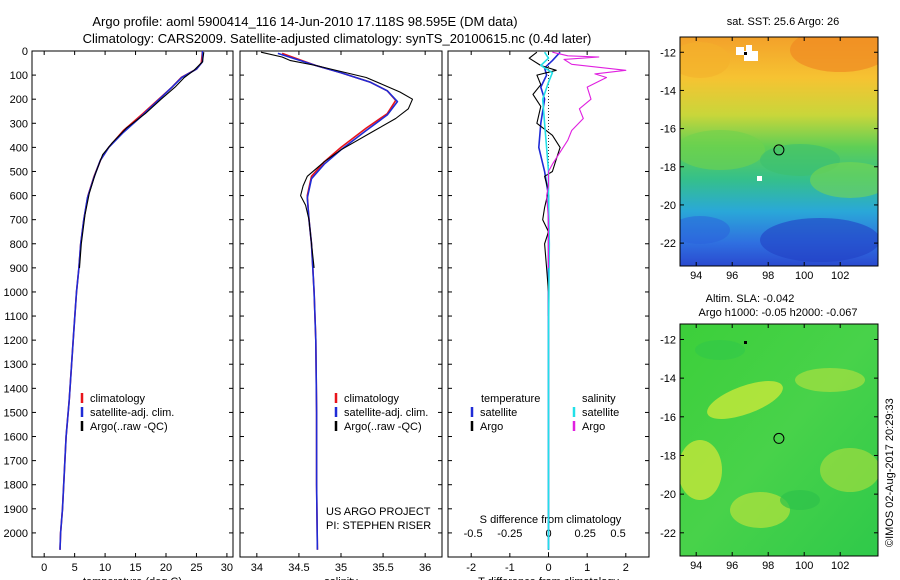 The image size is (900, 580). I want to click on legend-header: salinity, so click(599, 399).